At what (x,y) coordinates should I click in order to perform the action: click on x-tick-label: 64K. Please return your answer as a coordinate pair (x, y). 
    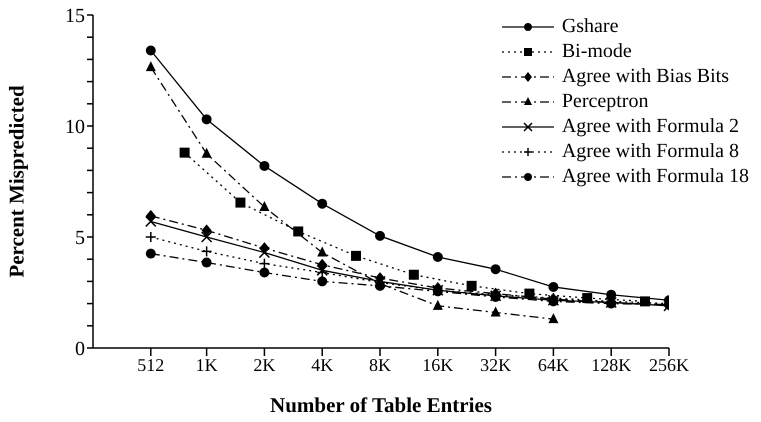
    Looking at the image, I should click on (553, 364).